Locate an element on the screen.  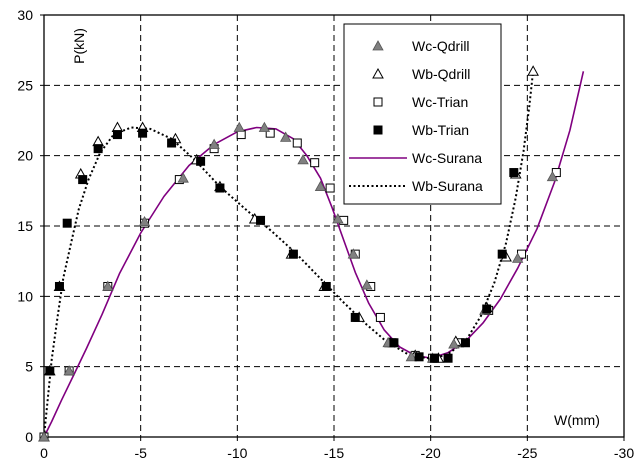
y-tick-label: 15 is located at coordinates (25, 226).